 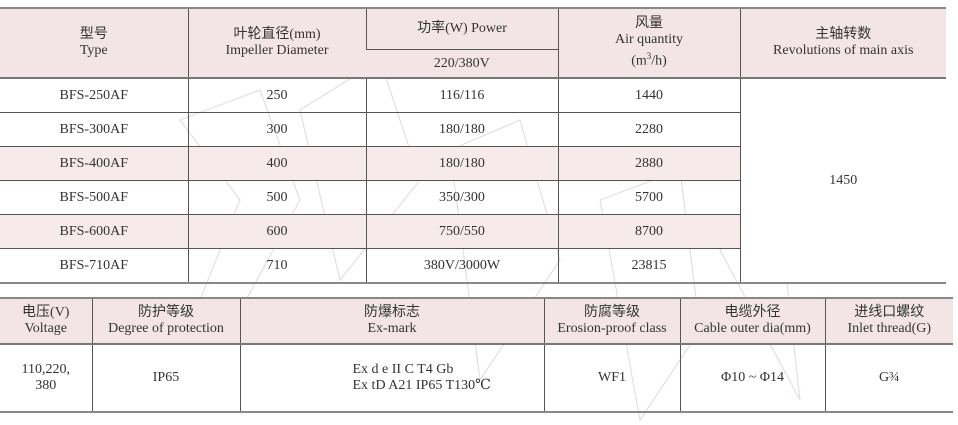 I want to click on header-power: 功率(W) Power, so click(x=461, y=29).